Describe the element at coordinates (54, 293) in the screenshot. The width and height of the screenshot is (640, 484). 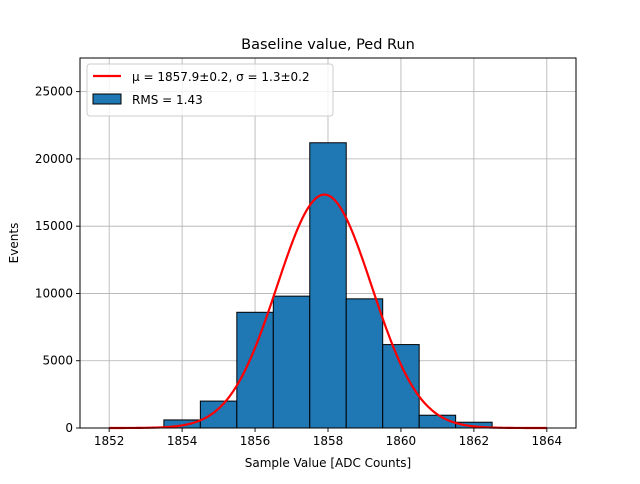
I see `y-tick-label: 10000` at that location.